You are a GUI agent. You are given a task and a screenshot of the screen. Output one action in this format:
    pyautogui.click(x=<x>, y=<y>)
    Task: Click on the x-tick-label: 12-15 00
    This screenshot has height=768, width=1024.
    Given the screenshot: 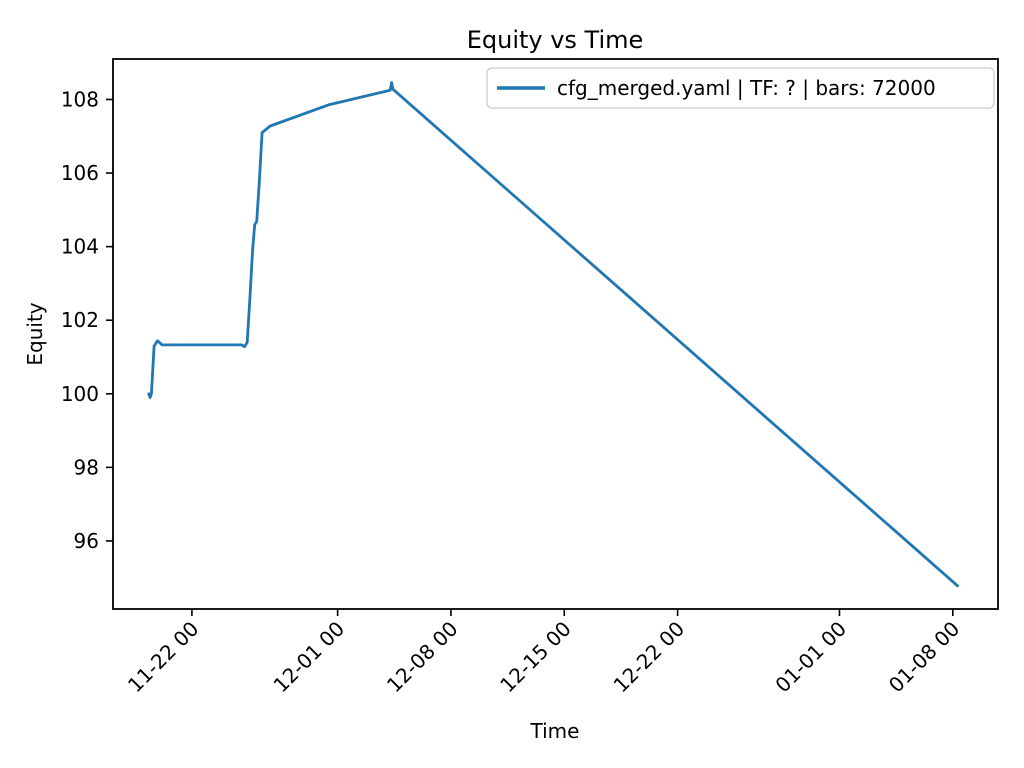 What is the action you would take?
    pyautogui.click(x=535, y=657)
    